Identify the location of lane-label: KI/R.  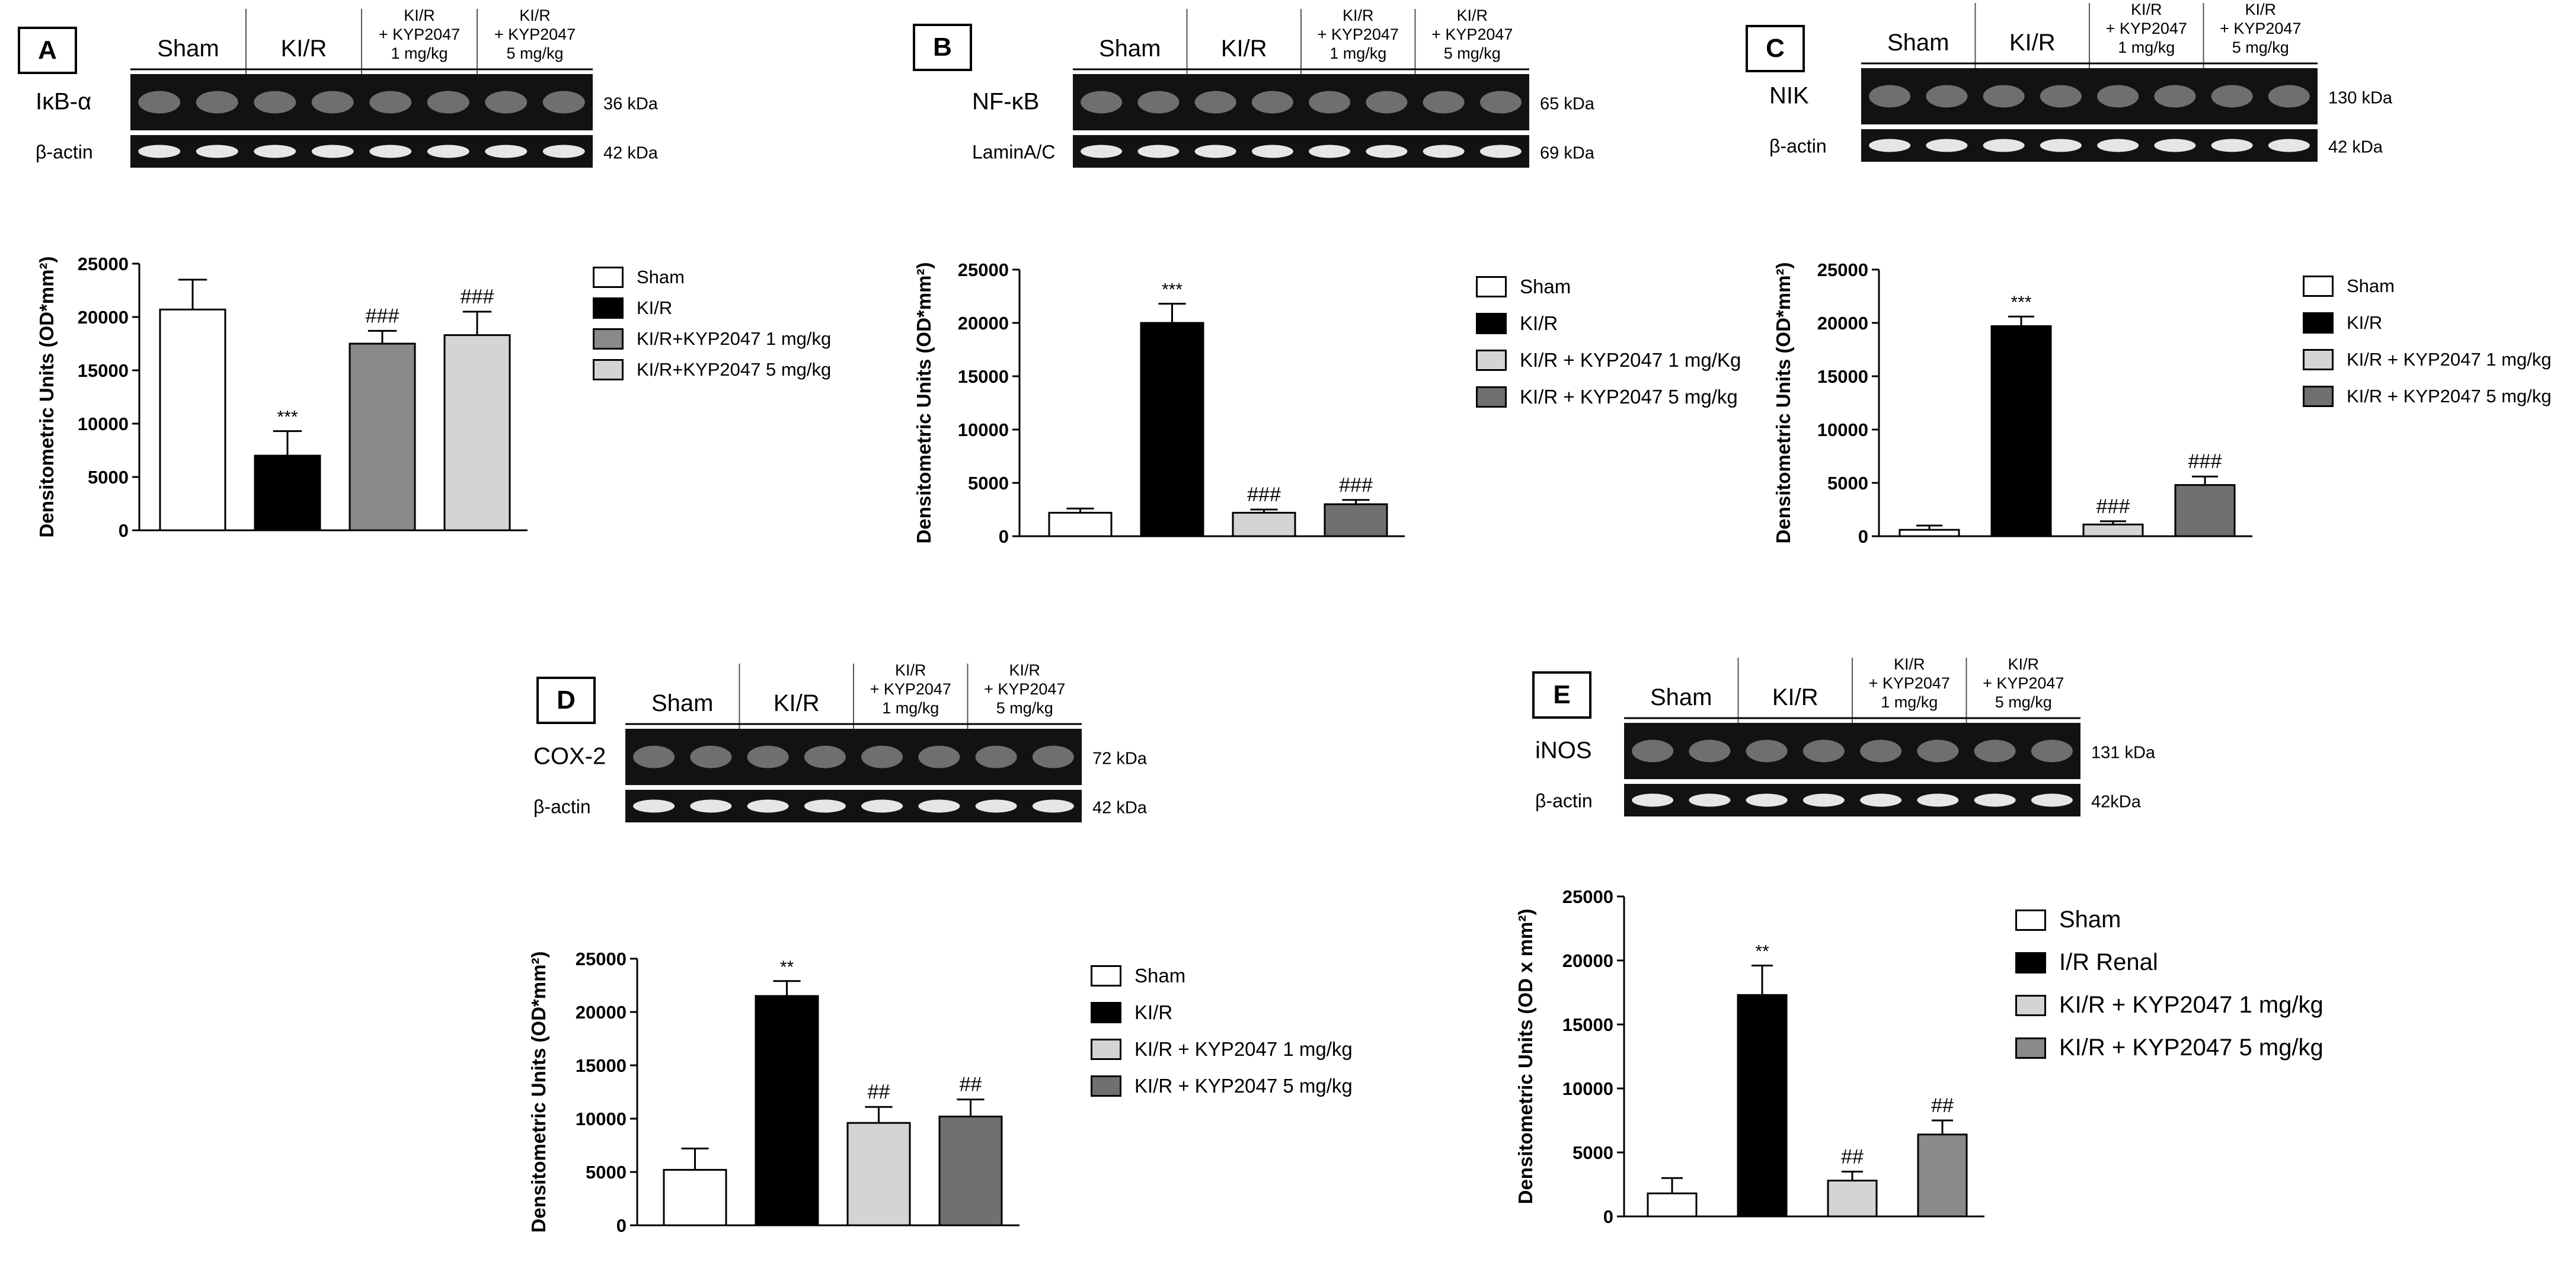
(797, 703).